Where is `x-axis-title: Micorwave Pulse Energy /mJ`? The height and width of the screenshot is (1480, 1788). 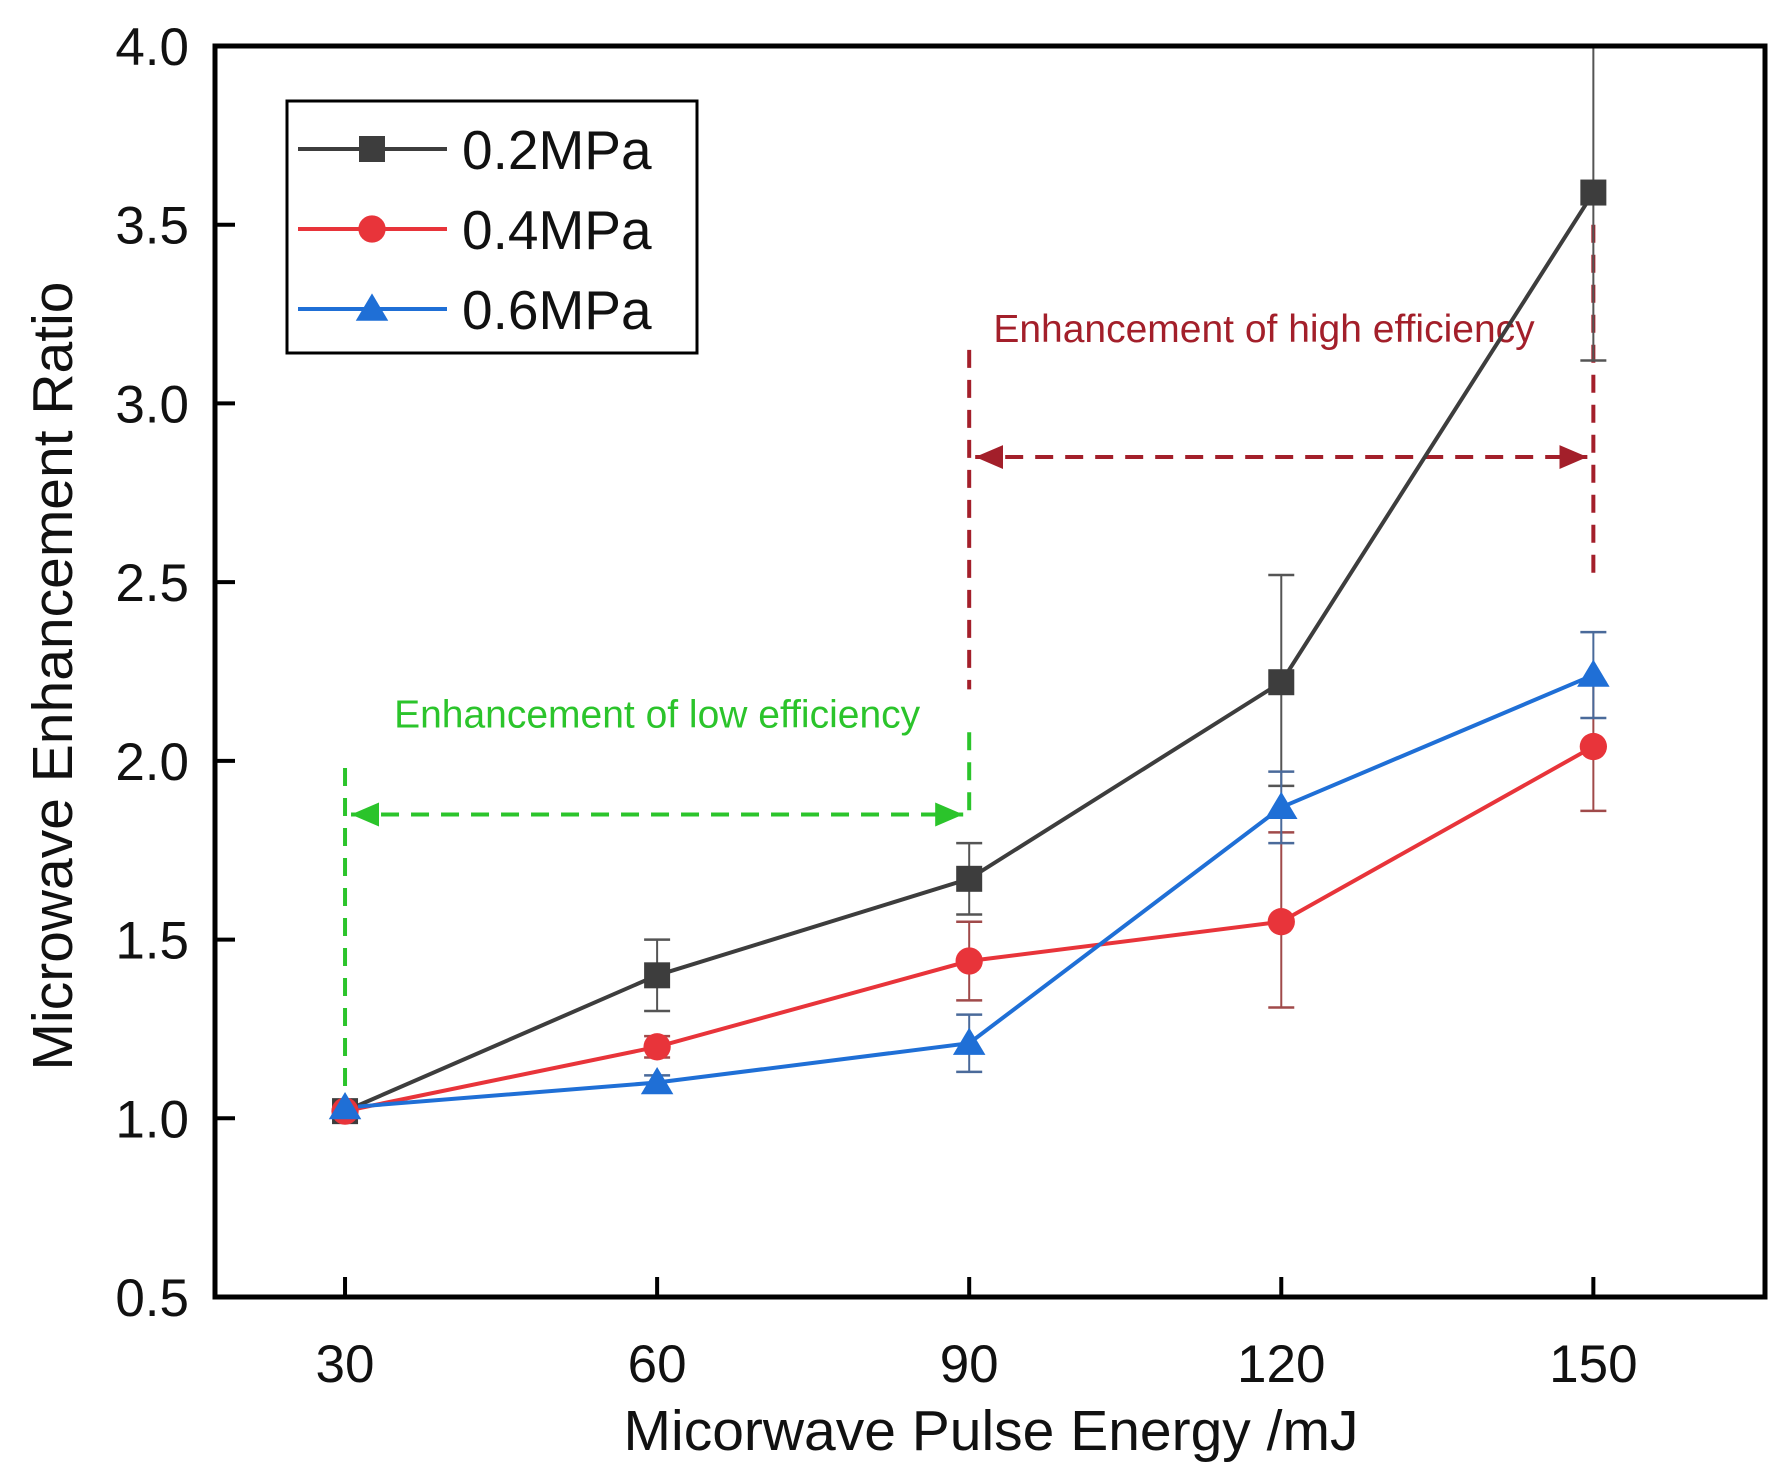 x-axis-title: Micorwave Pulse Energy /mJ is located at coordinates (991, 1431).